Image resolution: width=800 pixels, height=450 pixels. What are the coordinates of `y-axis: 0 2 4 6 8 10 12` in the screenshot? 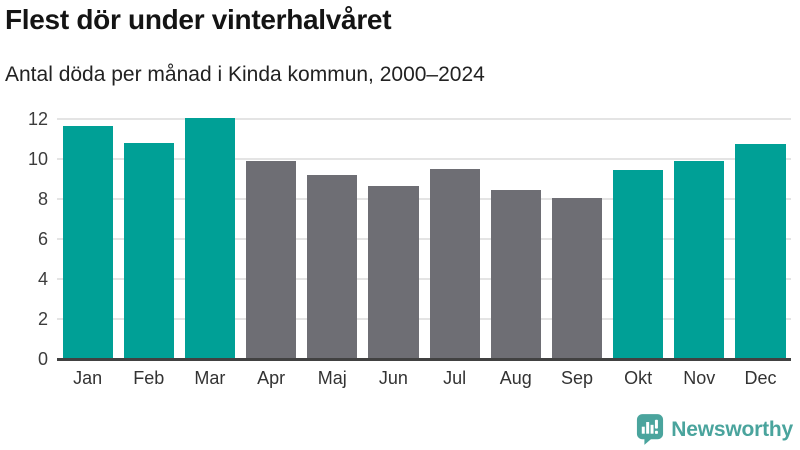 It's located at (24, 239).